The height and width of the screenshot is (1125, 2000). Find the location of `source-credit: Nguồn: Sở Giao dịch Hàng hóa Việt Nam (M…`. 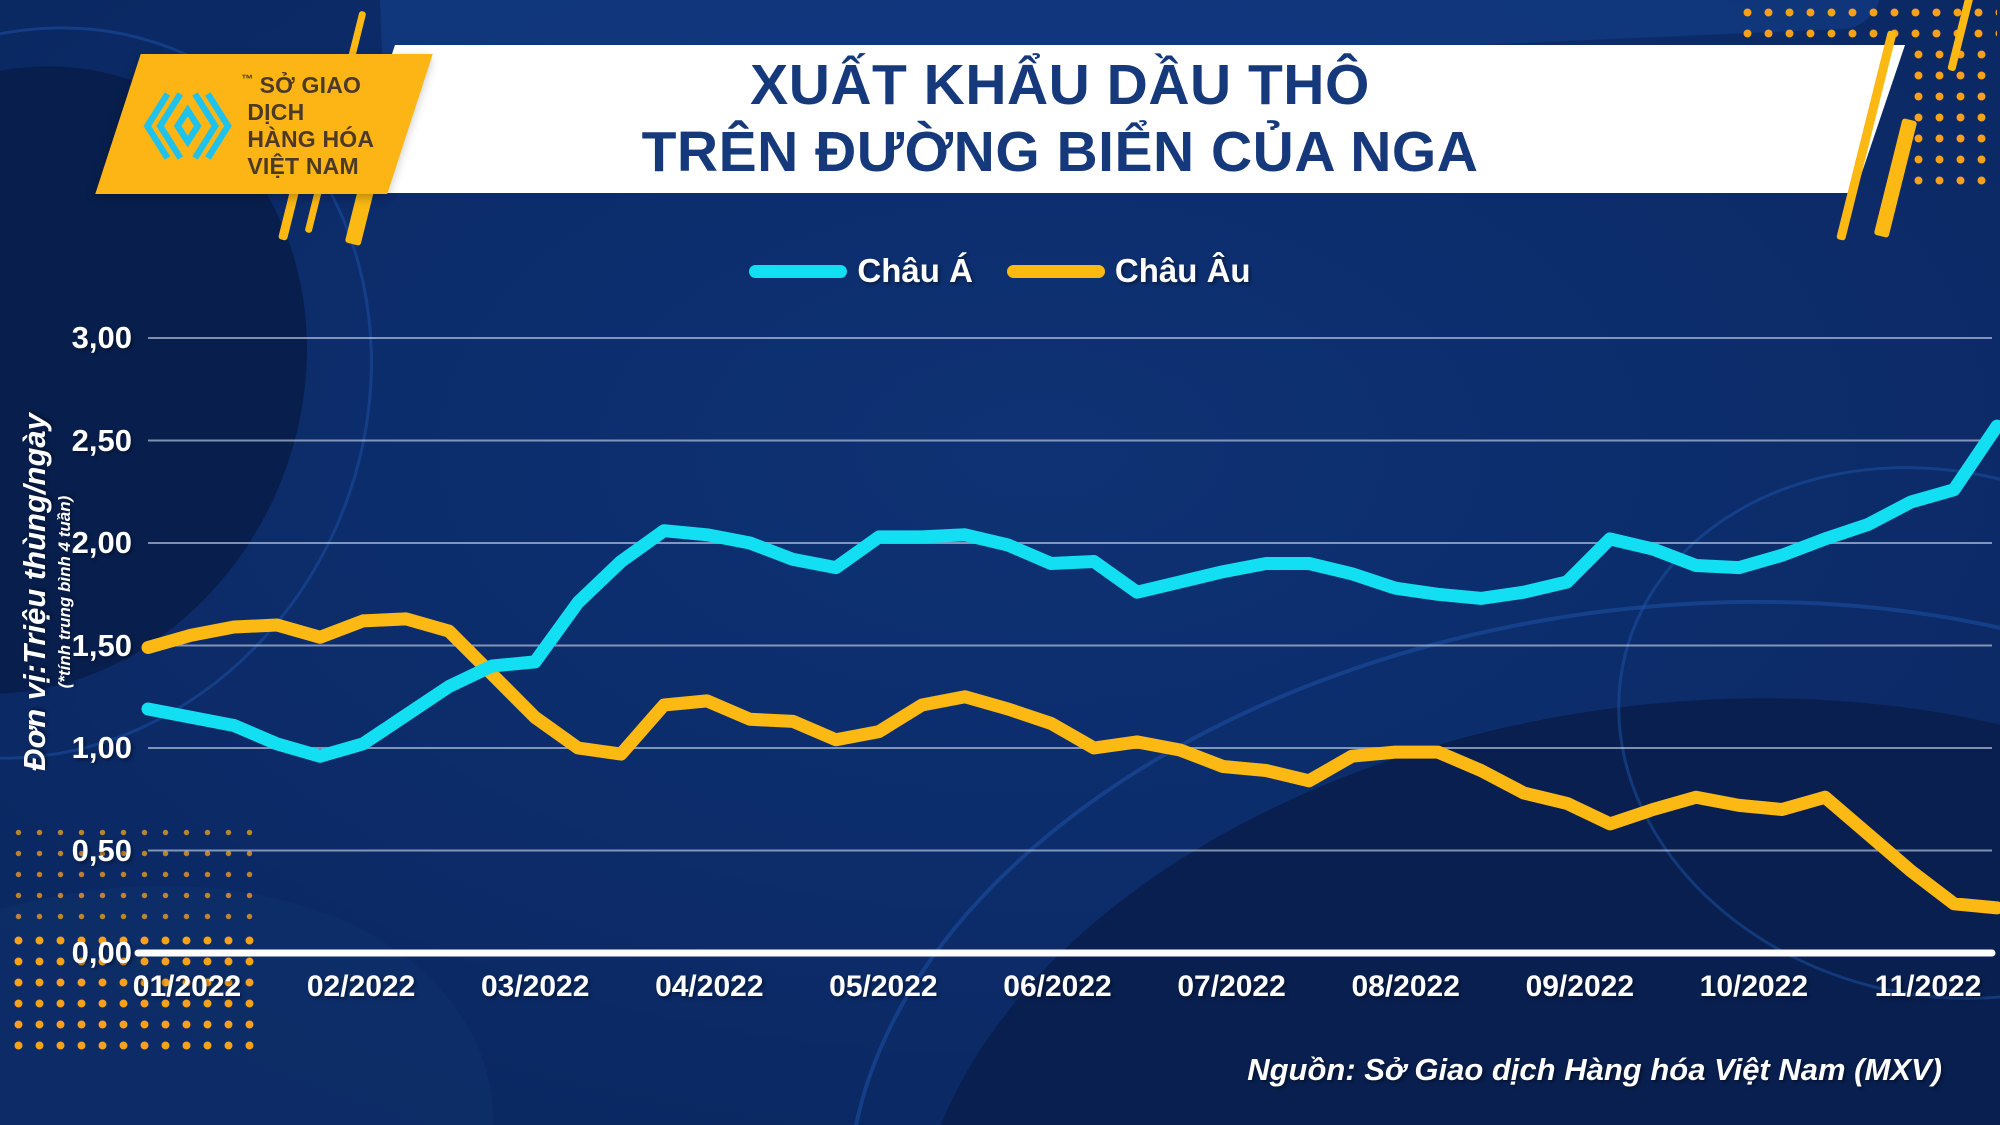

source-credit: Nguồn: Sở Giao dịch Hàng hóa Việt Nam (M… is located at coordinates (1594, 1069).